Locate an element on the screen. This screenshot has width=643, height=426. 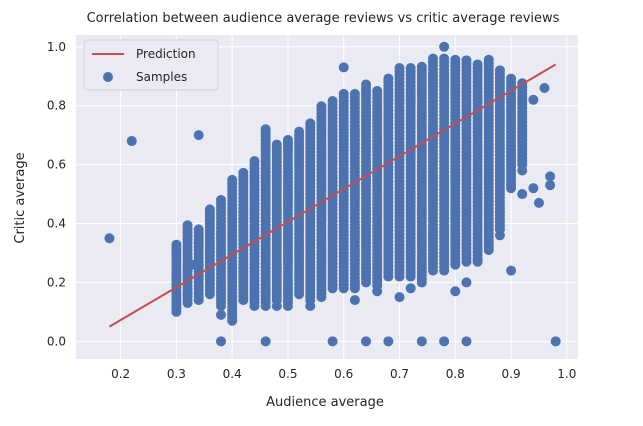
x-tick-label: 0.9 is located at coordinates (511, 374).